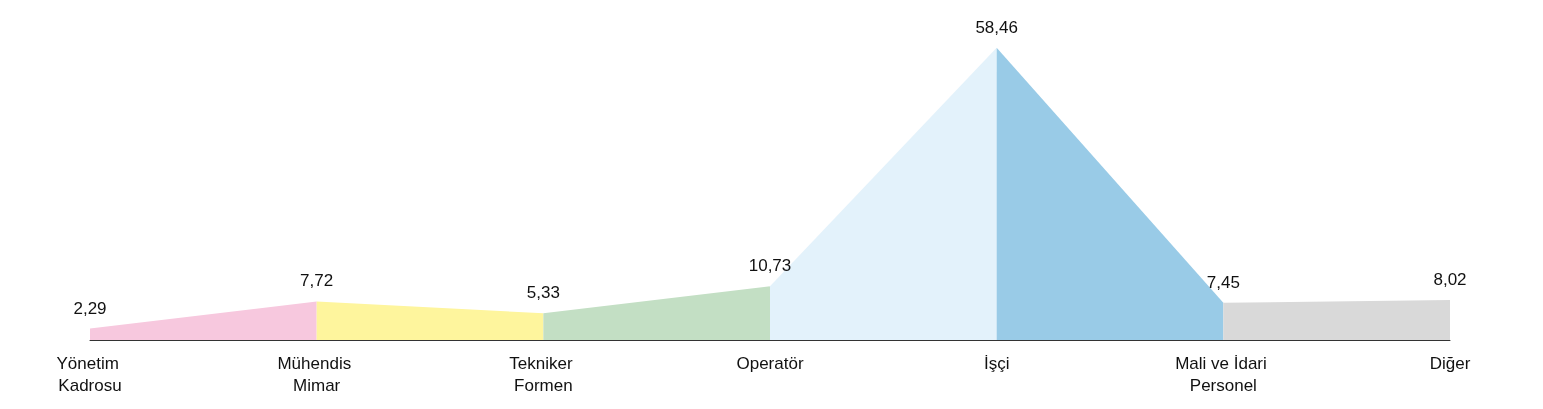 Image resolution: width=1543 pixels, height=409 pixels. I want to click on data-label: 7,72, so click(317, 281).